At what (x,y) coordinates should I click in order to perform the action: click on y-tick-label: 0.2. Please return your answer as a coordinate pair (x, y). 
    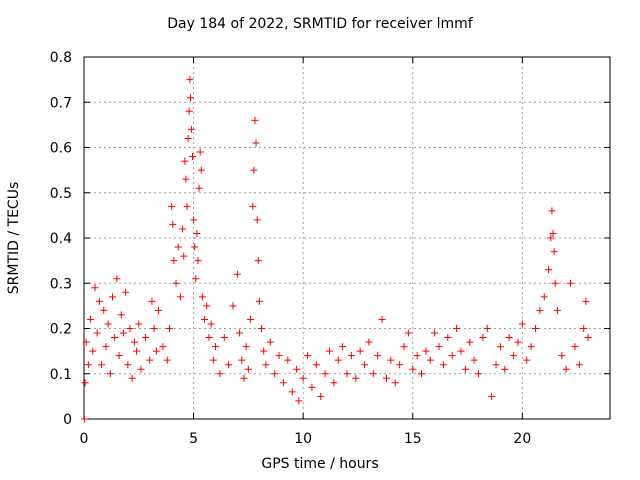
    Looking at the image, I should click on (61, 330).